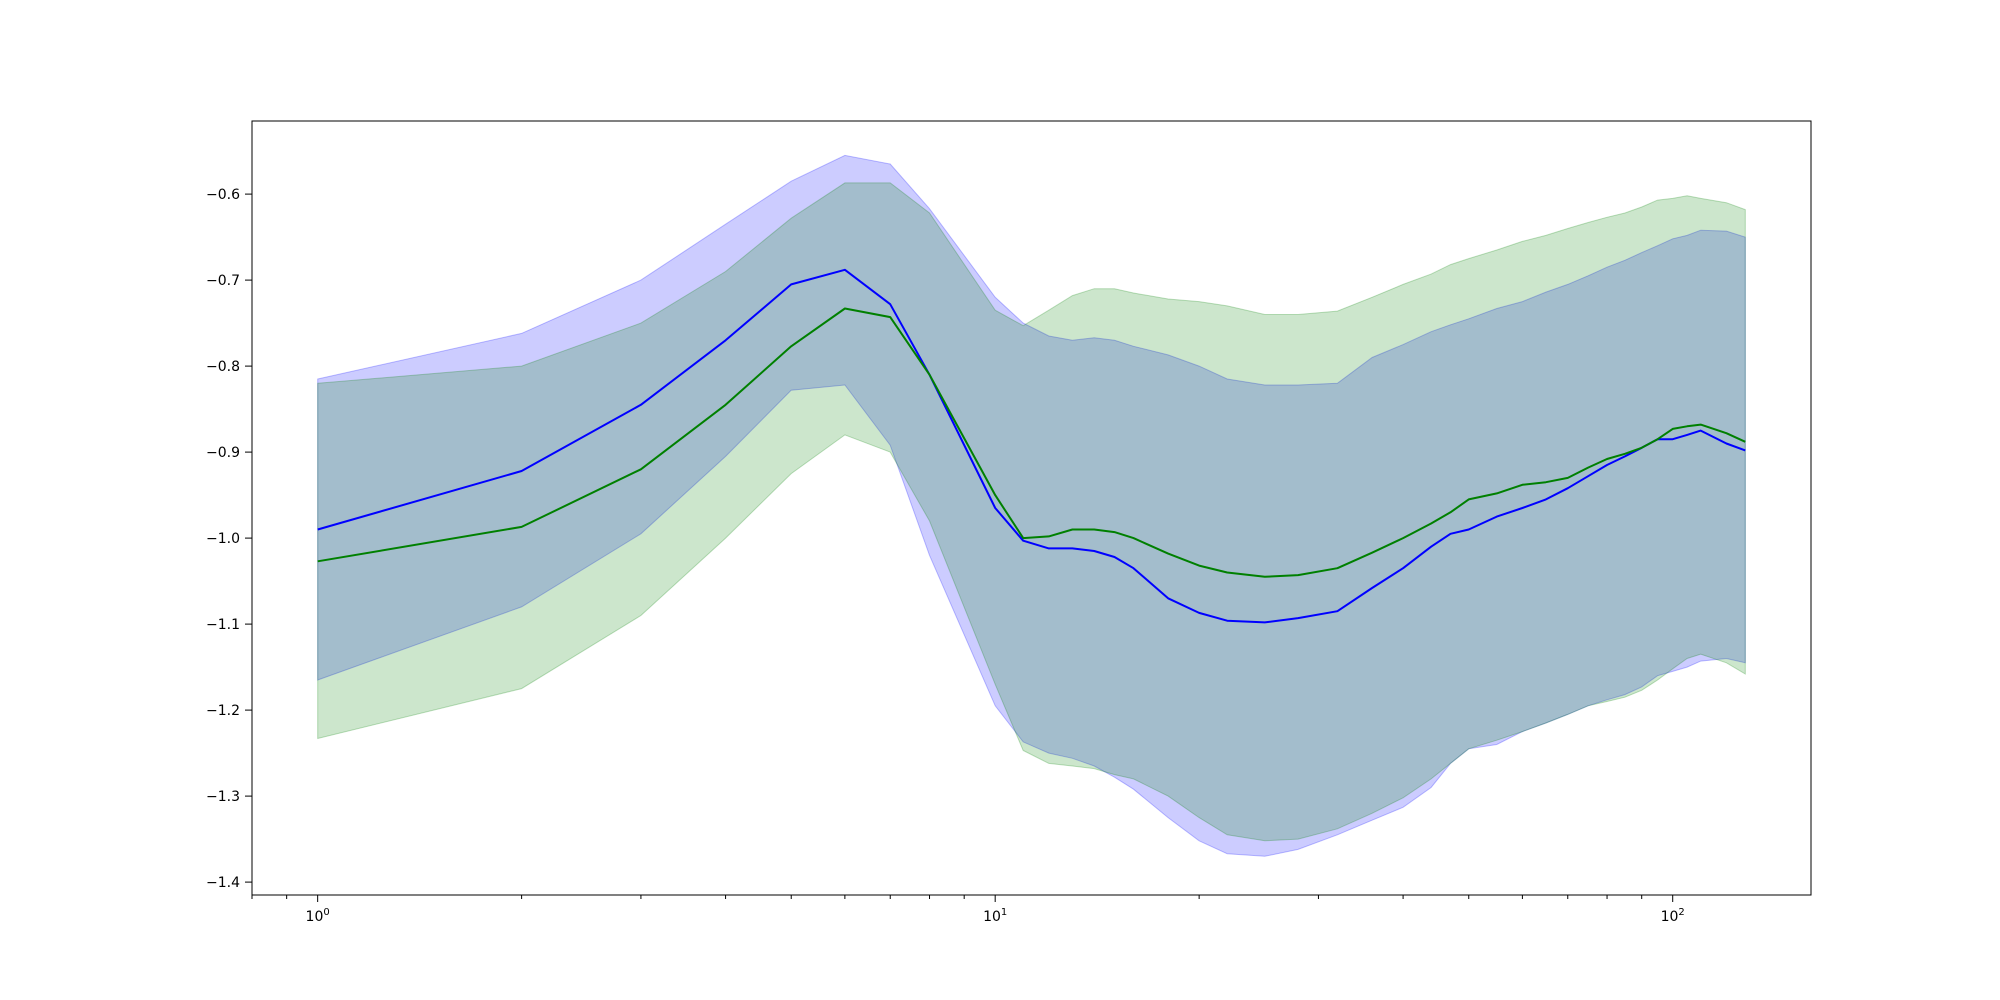 This screenshot has height=1000, width=2000. Describe the element at coordinates (223, 883) in the screenshot. I see `y-tick-label: −1.4` at that location.